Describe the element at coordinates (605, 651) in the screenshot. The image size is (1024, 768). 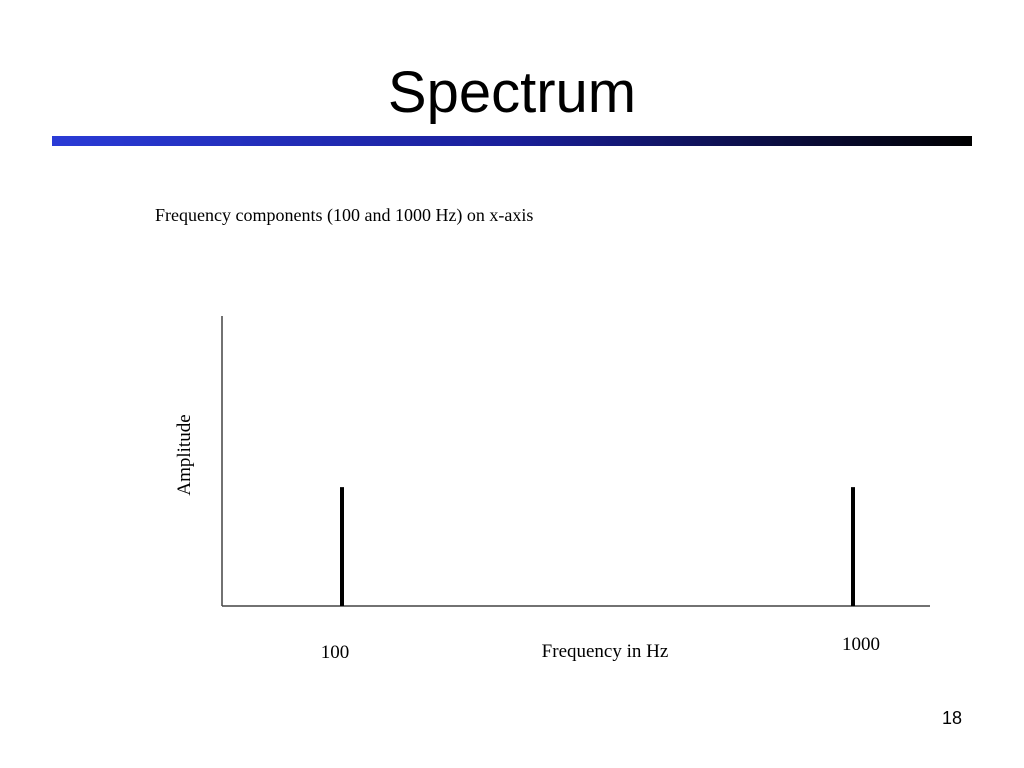
I see `x-axis-label: Frequency in Hz` at that location.